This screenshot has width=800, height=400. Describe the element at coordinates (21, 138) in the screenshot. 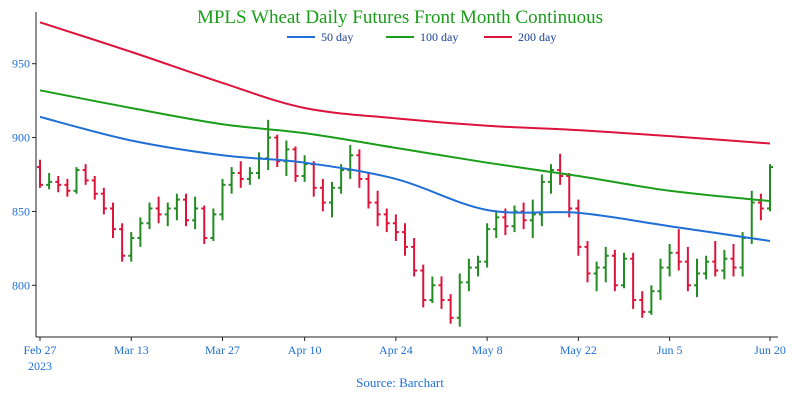

I see `y-tick-label: 900` at that location.